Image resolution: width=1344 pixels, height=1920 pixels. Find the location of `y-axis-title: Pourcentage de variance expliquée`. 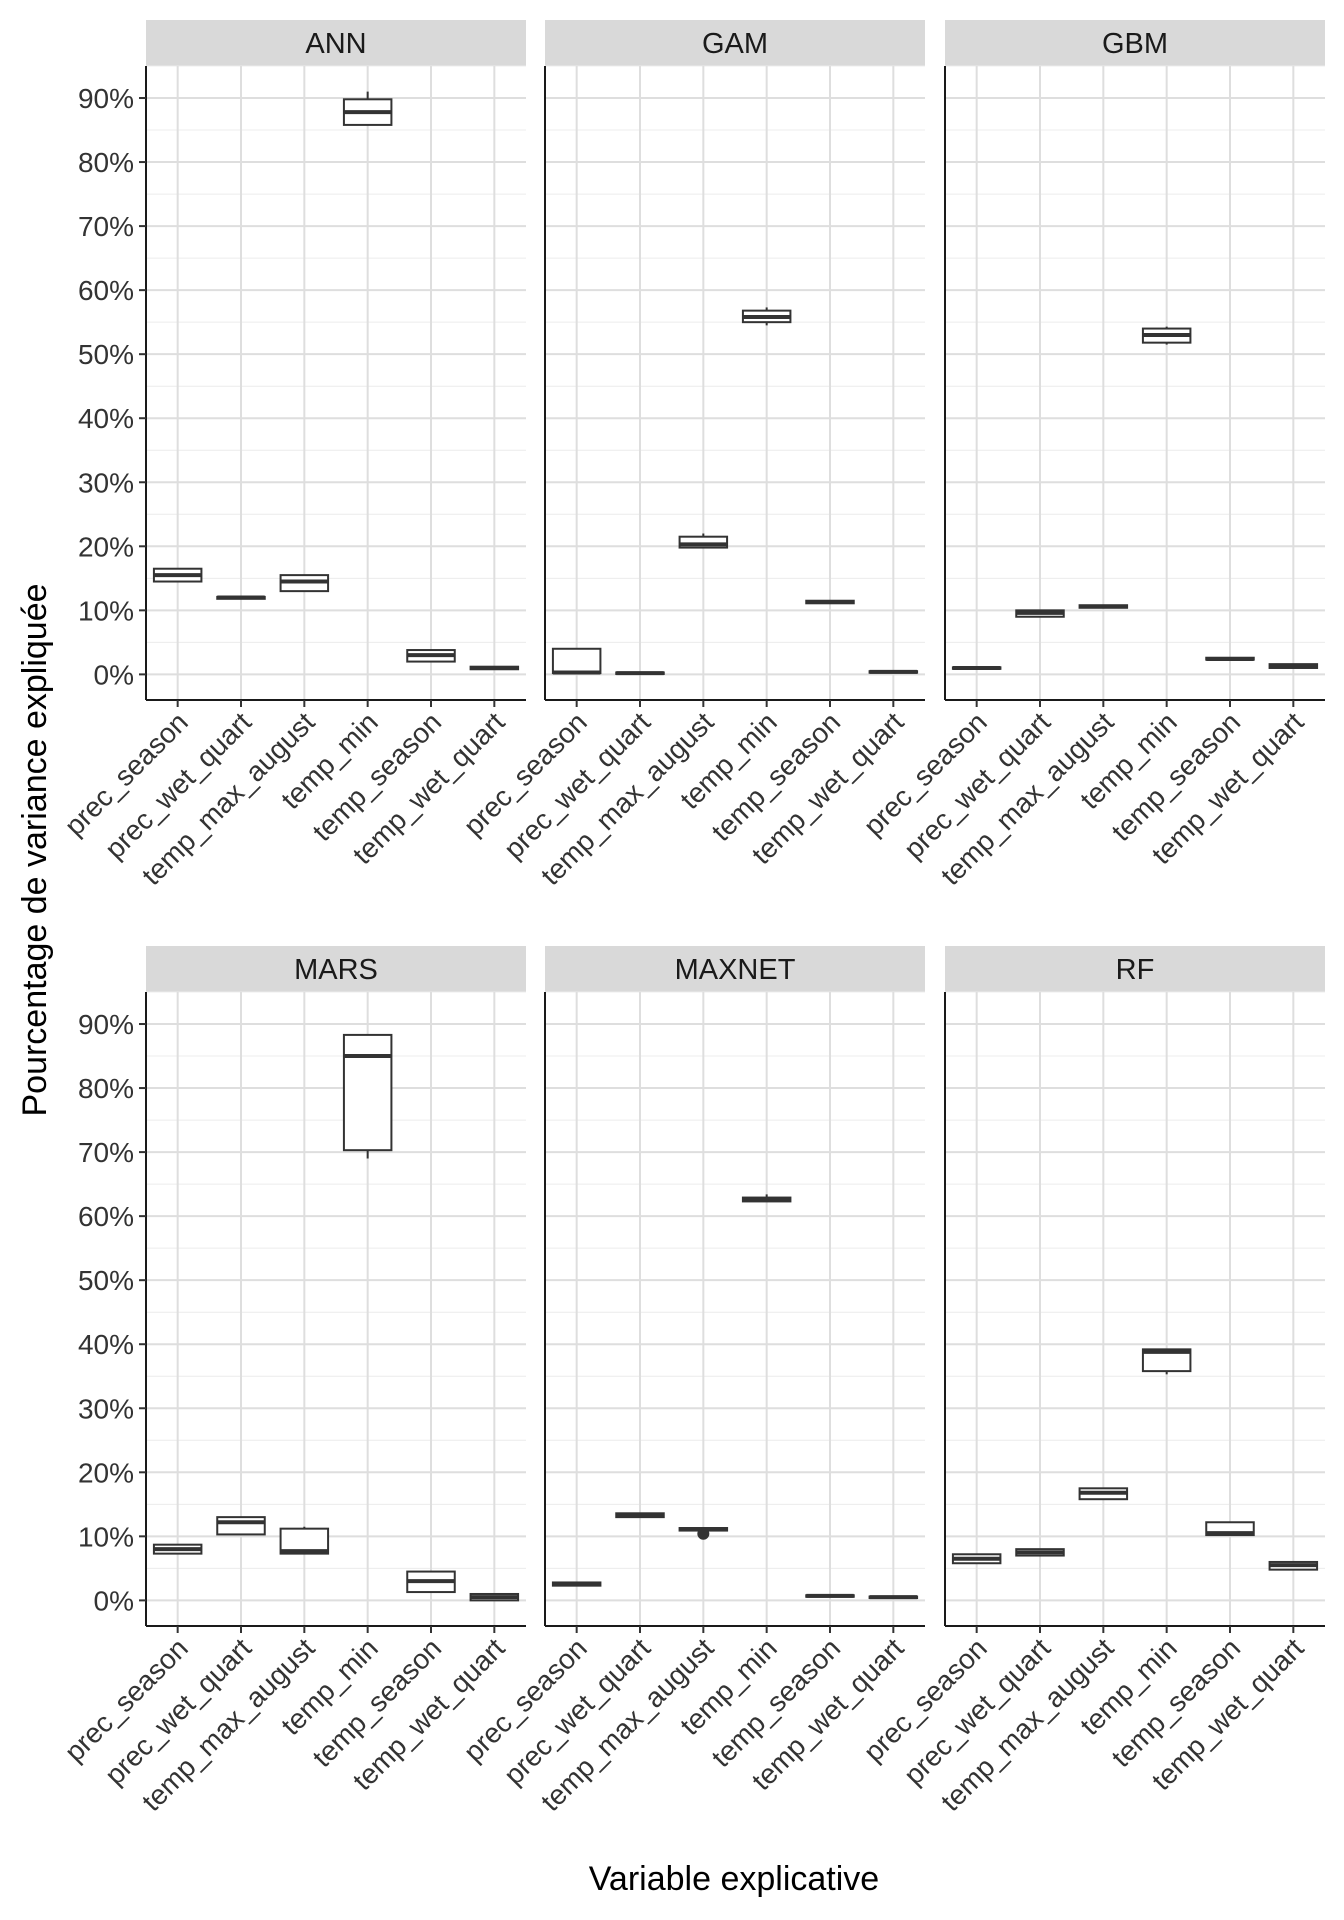

y-axis-title: Pourcentage de variance expliquée is located at coordinates (35, 849).